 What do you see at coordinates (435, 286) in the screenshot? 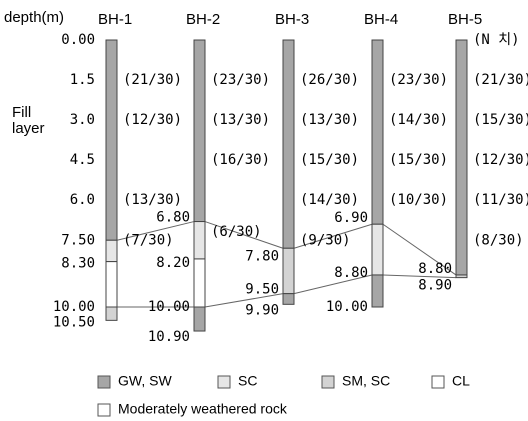
I see `layer-boundary-depth-label: 8.90` at bounding box center [435, 286].